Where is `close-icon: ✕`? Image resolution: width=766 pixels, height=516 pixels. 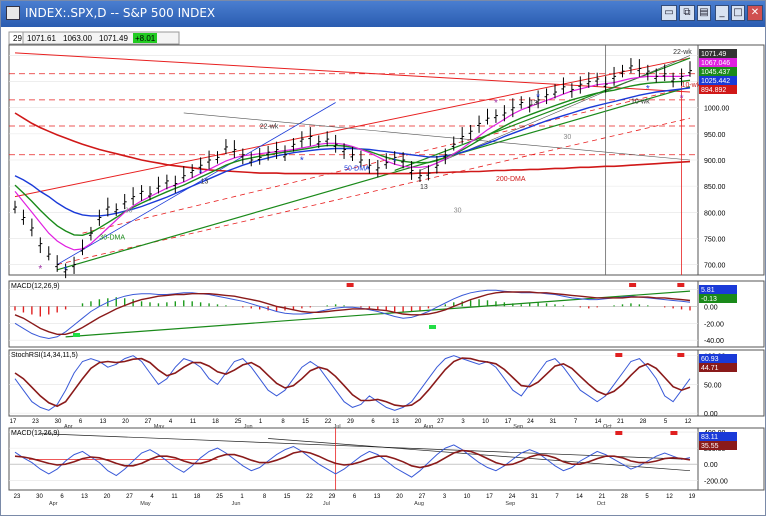
close-icon: ✕ is located at coordinates (755, 13).